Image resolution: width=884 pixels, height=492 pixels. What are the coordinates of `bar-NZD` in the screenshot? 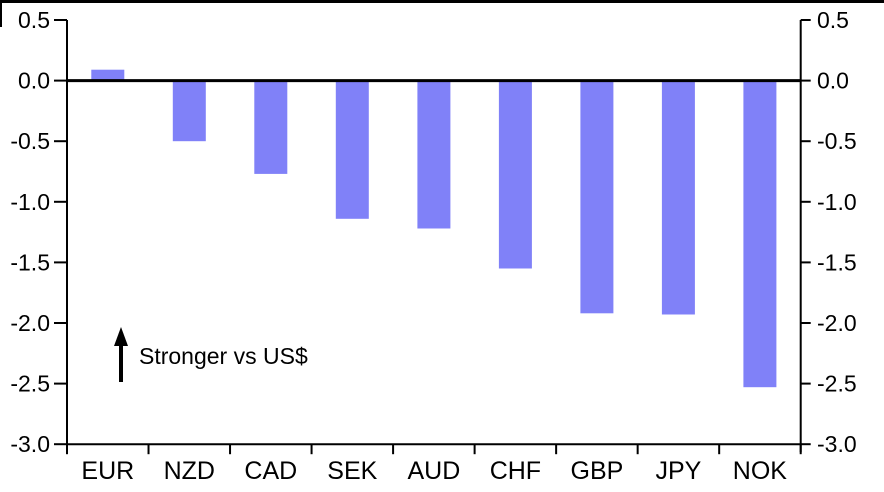 It's located at (189, 111).